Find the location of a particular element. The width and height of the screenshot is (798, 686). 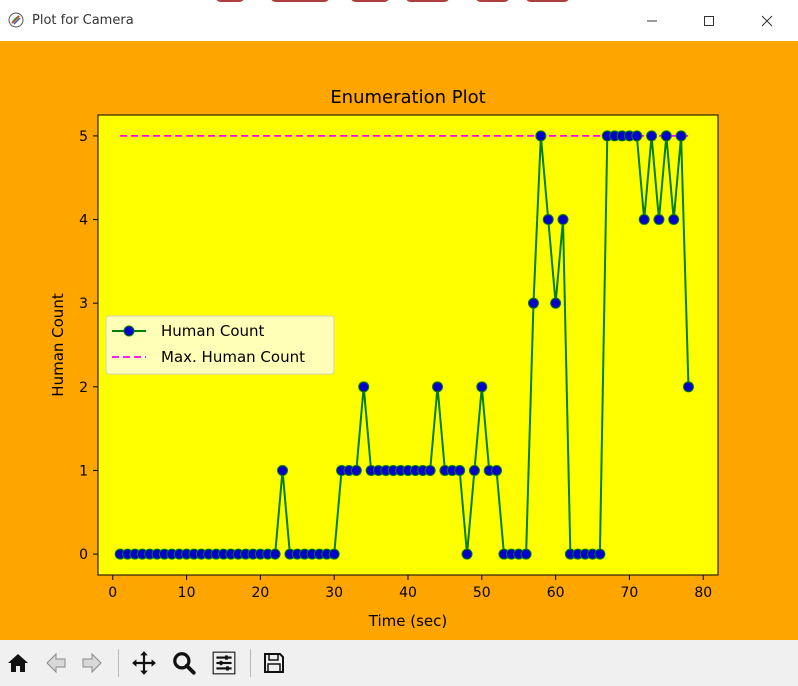

navigation-toolbar is located at coordinates (399, 663).